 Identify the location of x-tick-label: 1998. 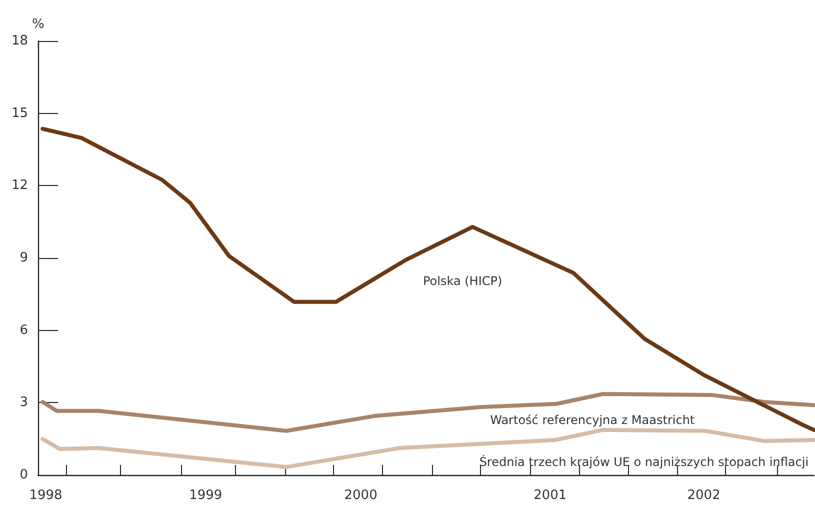
(45, 495).